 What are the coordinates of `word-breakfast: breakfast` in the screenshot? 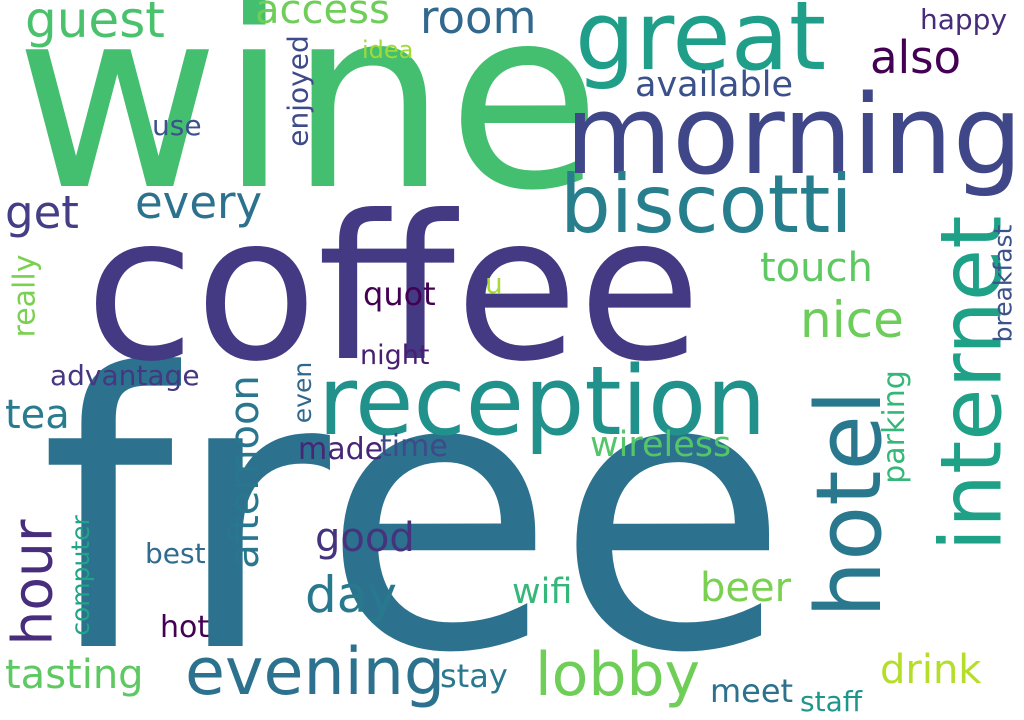 It's located at (1002, 283).